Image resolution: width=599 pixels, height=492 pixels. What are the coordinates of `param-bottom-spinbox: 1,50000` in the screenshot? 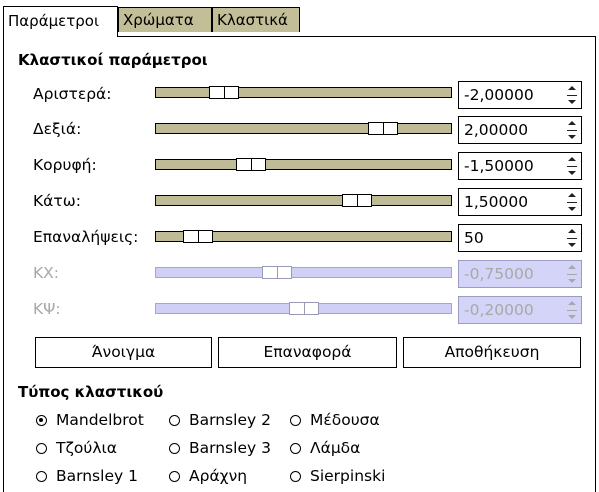 It's located at (520, 202).